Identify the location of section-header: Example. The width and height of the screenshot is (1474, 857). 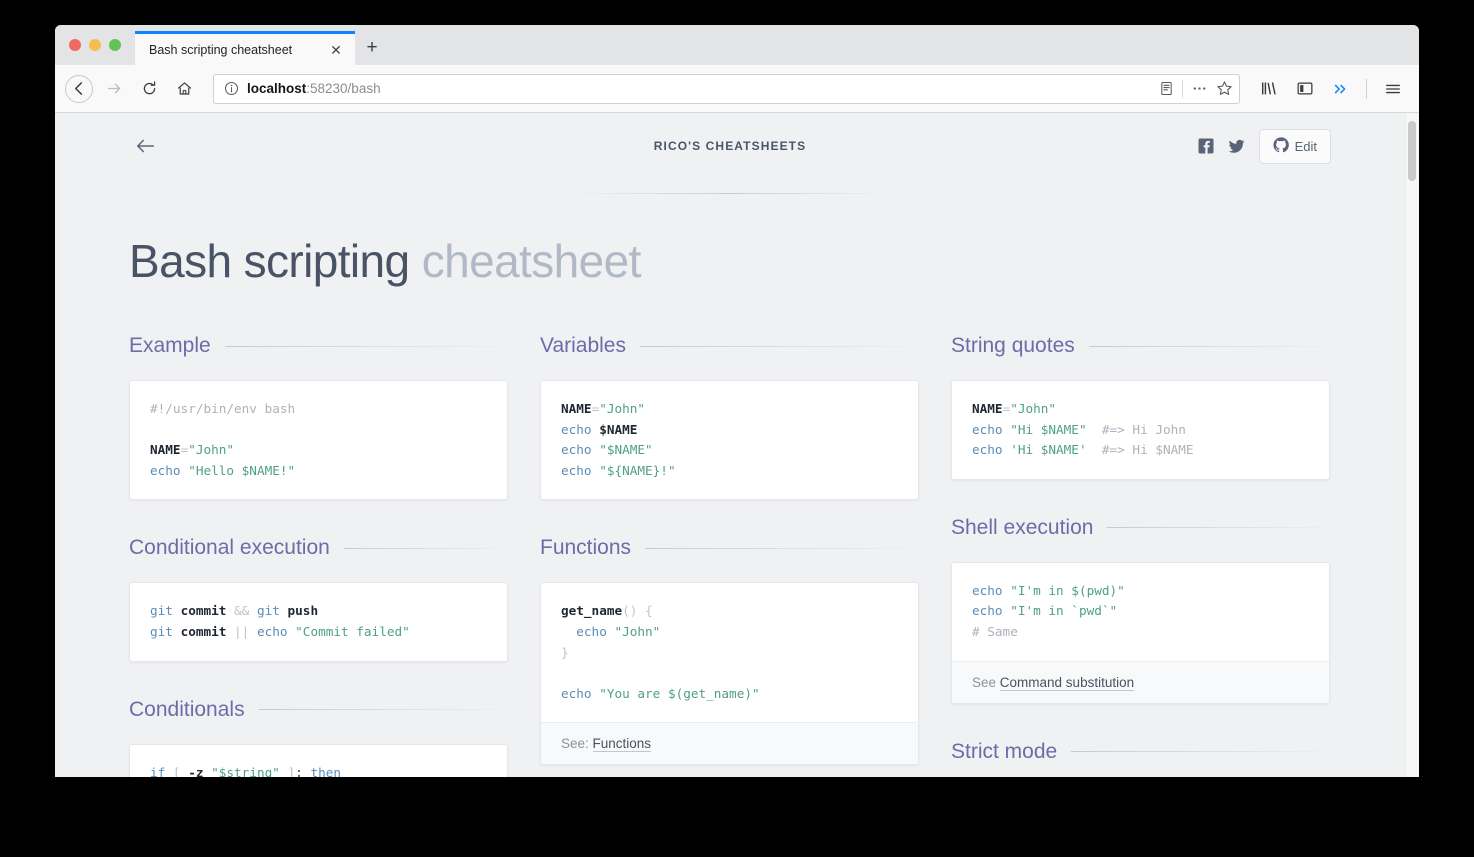
(318, 346).